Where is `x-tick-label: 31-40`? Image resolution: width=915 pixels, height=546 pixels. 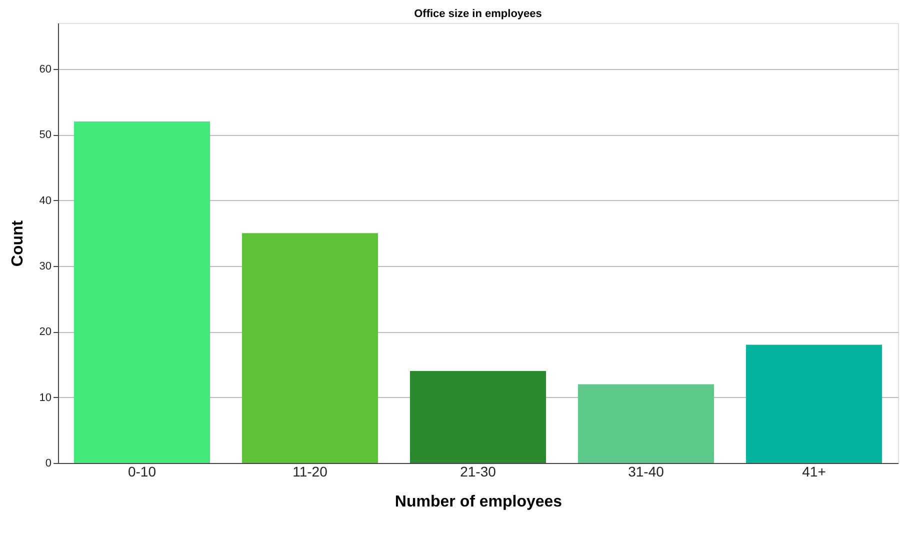 x-tick-label: 31-40 is located at coordinates (646, 472).